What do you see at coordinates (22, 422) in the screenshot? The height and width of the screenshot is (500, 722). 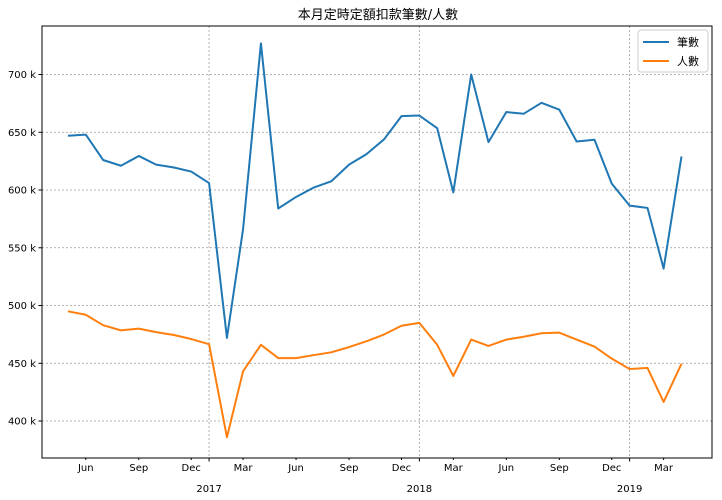 I see `y-tick-label: 400 k` at bounding box center [22, 422].